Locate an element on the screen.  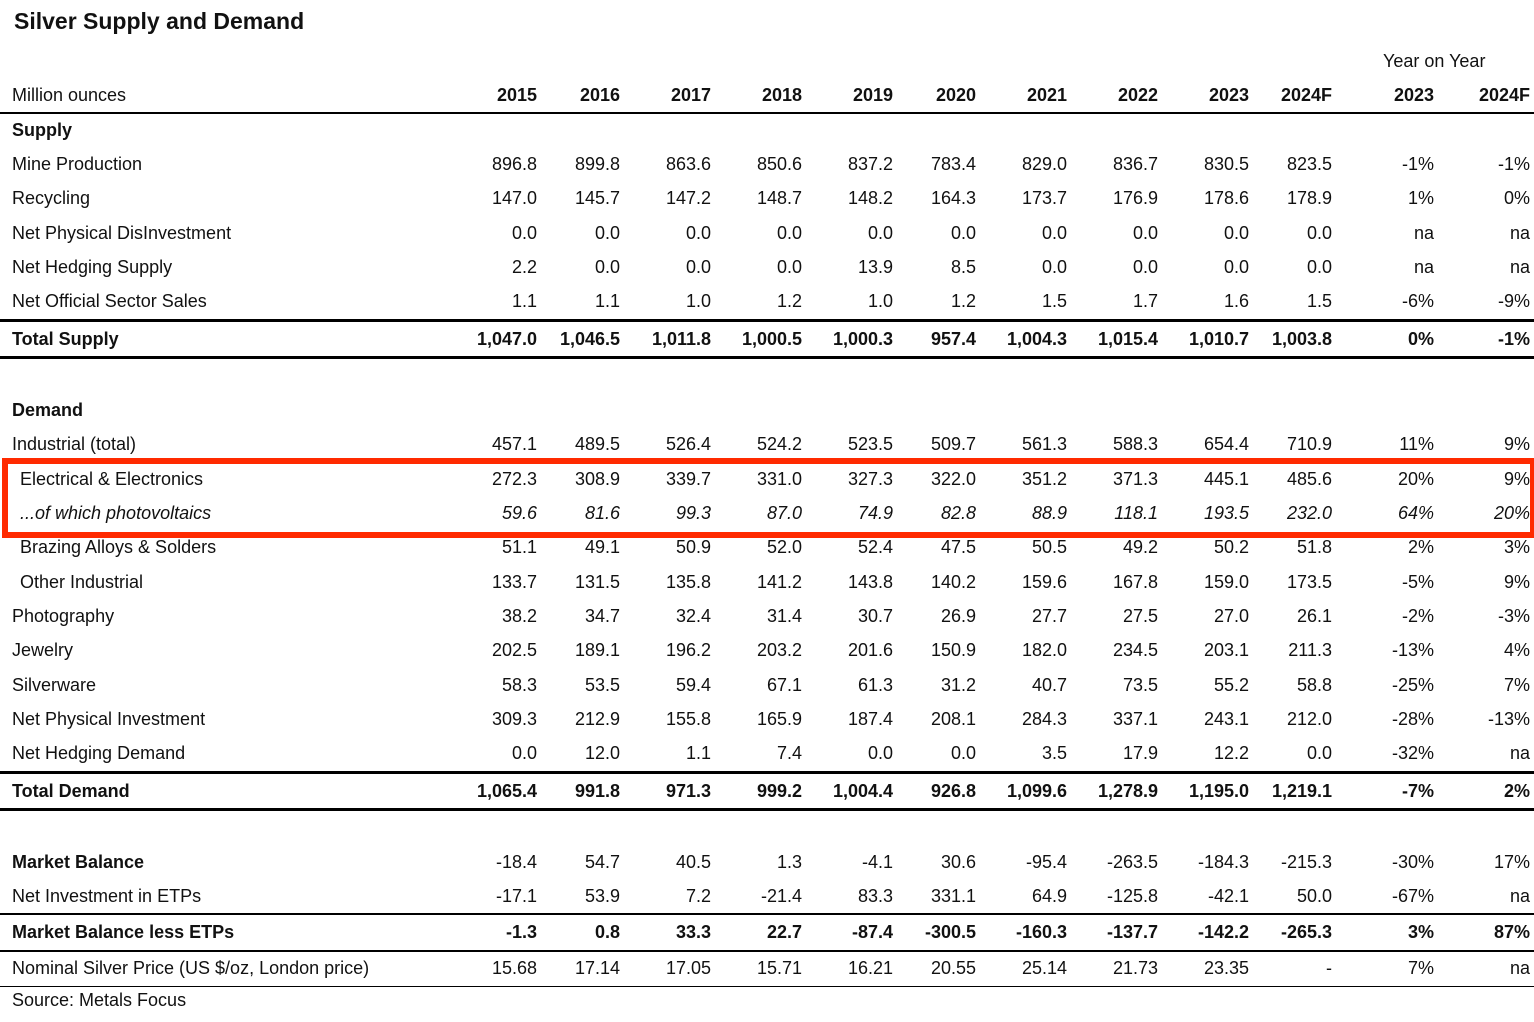
table-cell: 193.5 is located at coordinates (1226, 513).